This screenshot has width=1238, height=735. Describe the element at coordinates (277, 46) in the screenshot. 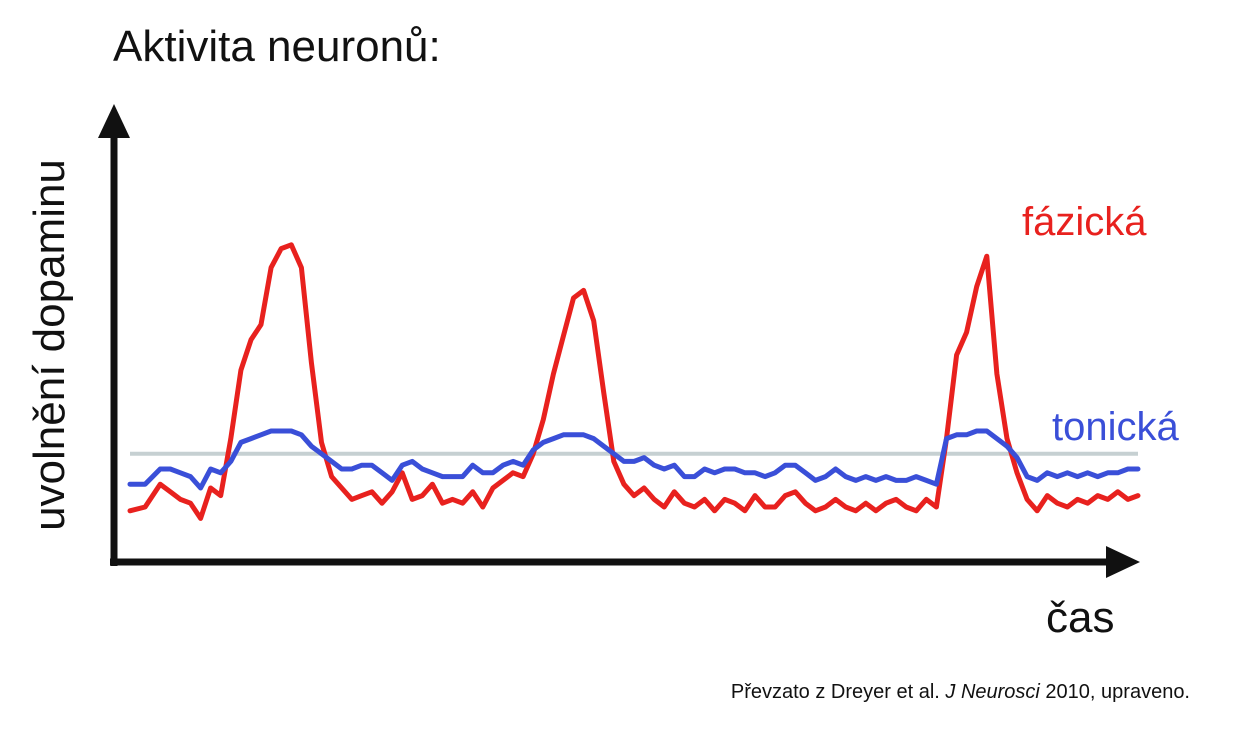

I see `chart-title: Aktivita neuronů:` at that location.